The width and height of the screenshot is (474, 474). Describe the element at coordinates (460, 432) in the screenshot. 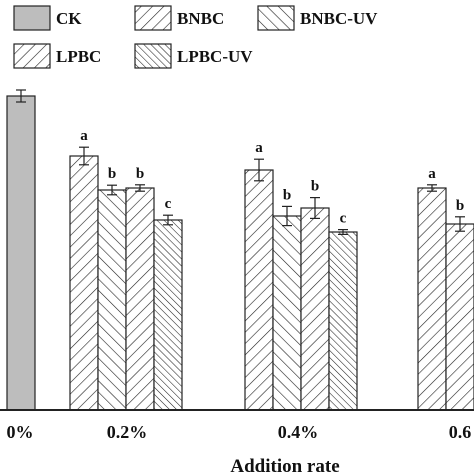

I see `x-tick-label: 0.6` at that location.